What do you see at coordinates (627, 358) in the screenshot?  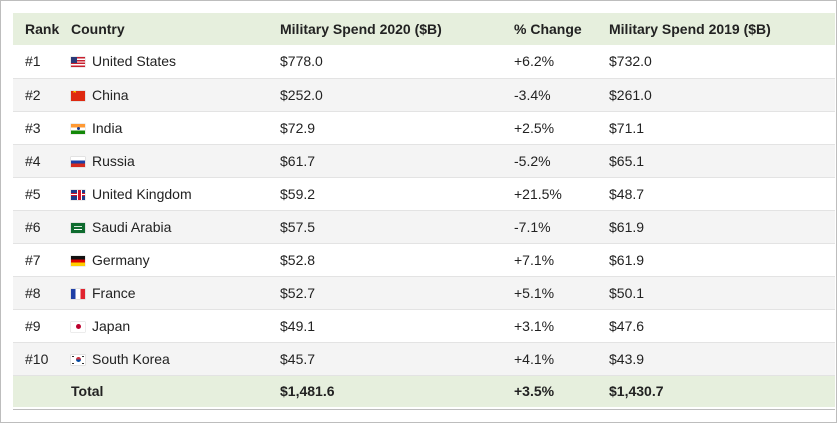 I see `spend-2019-cell: $43.9` at bounding box center [627, 358].